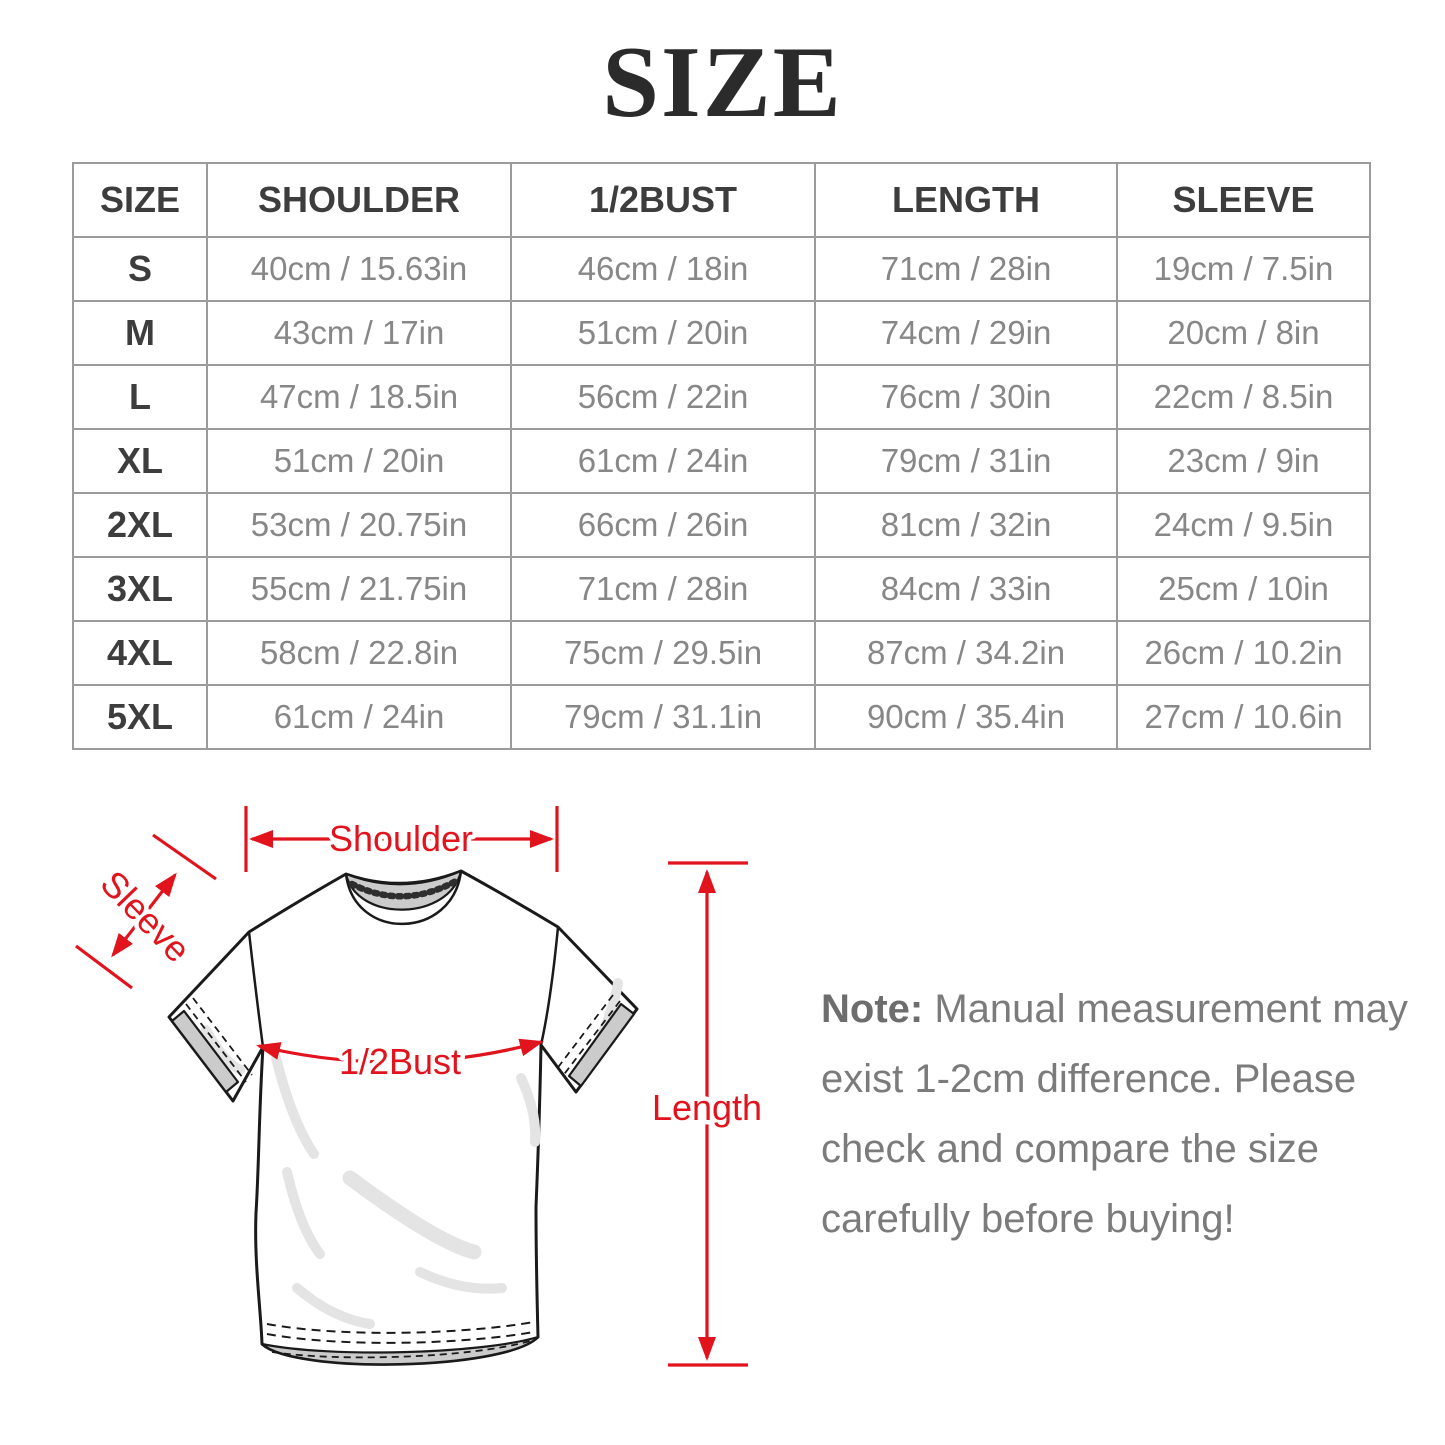 The image size is (1445, 1445). What do you see at coordinates (1243, 269) in the screenshot?
I see `measurement-cell: 19cm / 7.5in` at bounding box center [1243, 269].